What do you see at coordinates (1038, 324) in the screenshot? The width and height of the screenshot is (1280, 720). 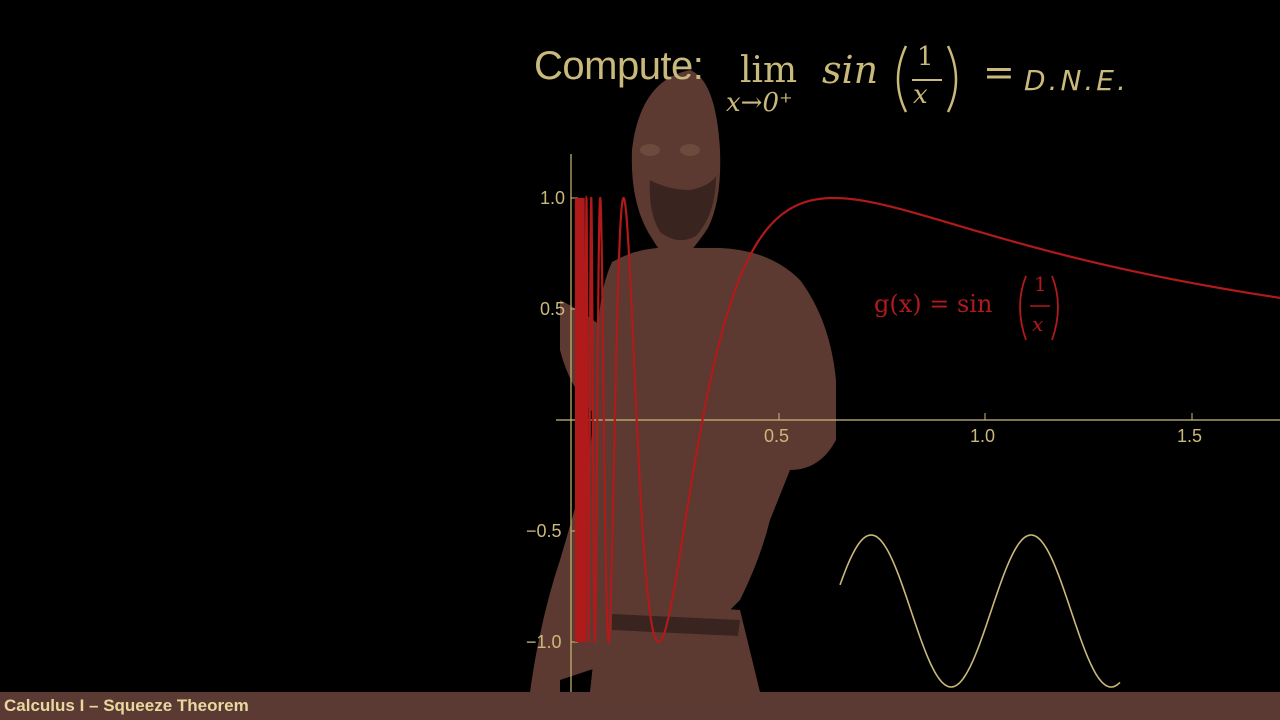 I see `function-label-denominator: x` at bounding box center [1038, 324].